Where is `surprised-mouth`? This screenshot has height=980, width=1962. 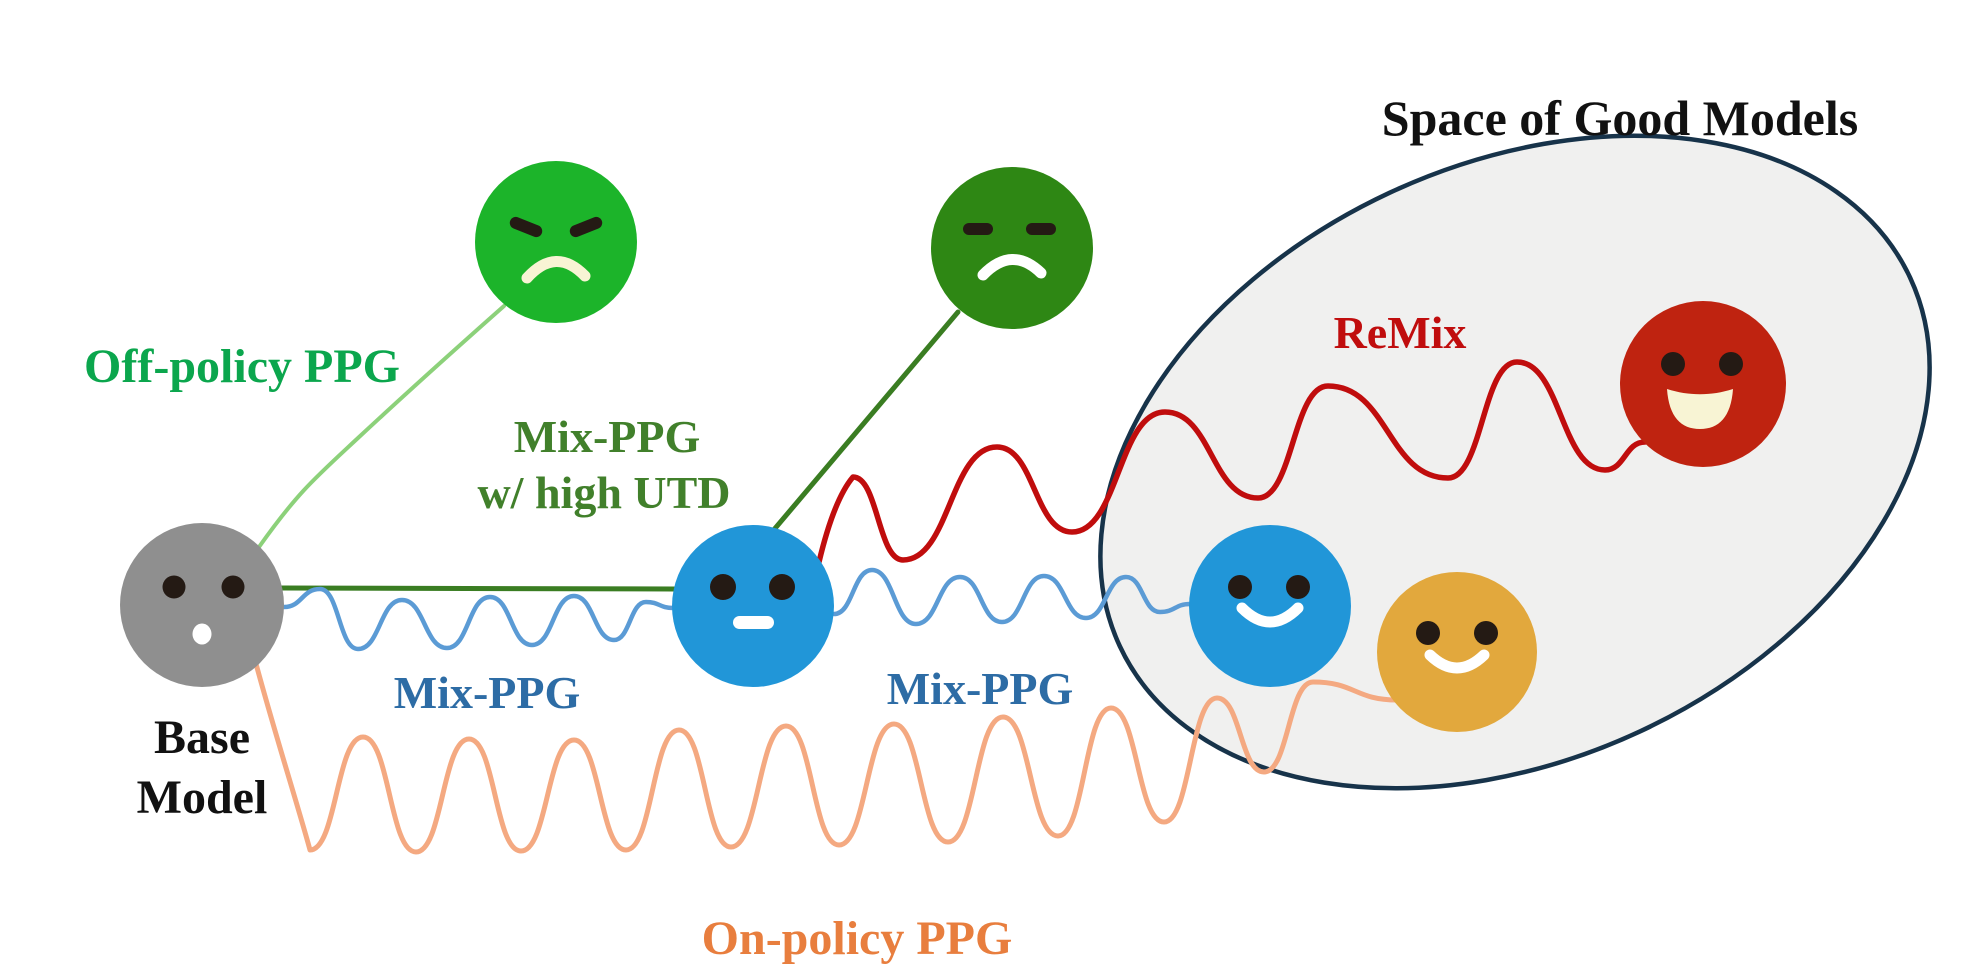
surprised-mouth is located at coordinates (202, 634).